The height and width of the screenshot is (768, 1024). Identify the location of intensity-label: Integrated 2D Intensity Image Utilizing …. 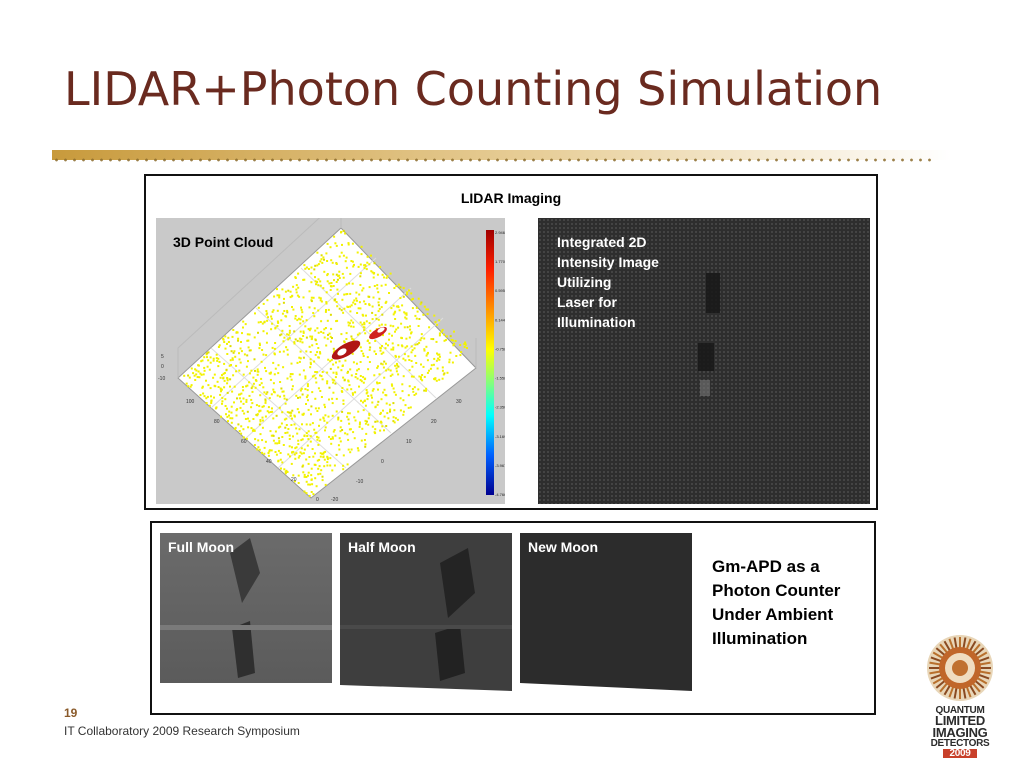
(608, 282).